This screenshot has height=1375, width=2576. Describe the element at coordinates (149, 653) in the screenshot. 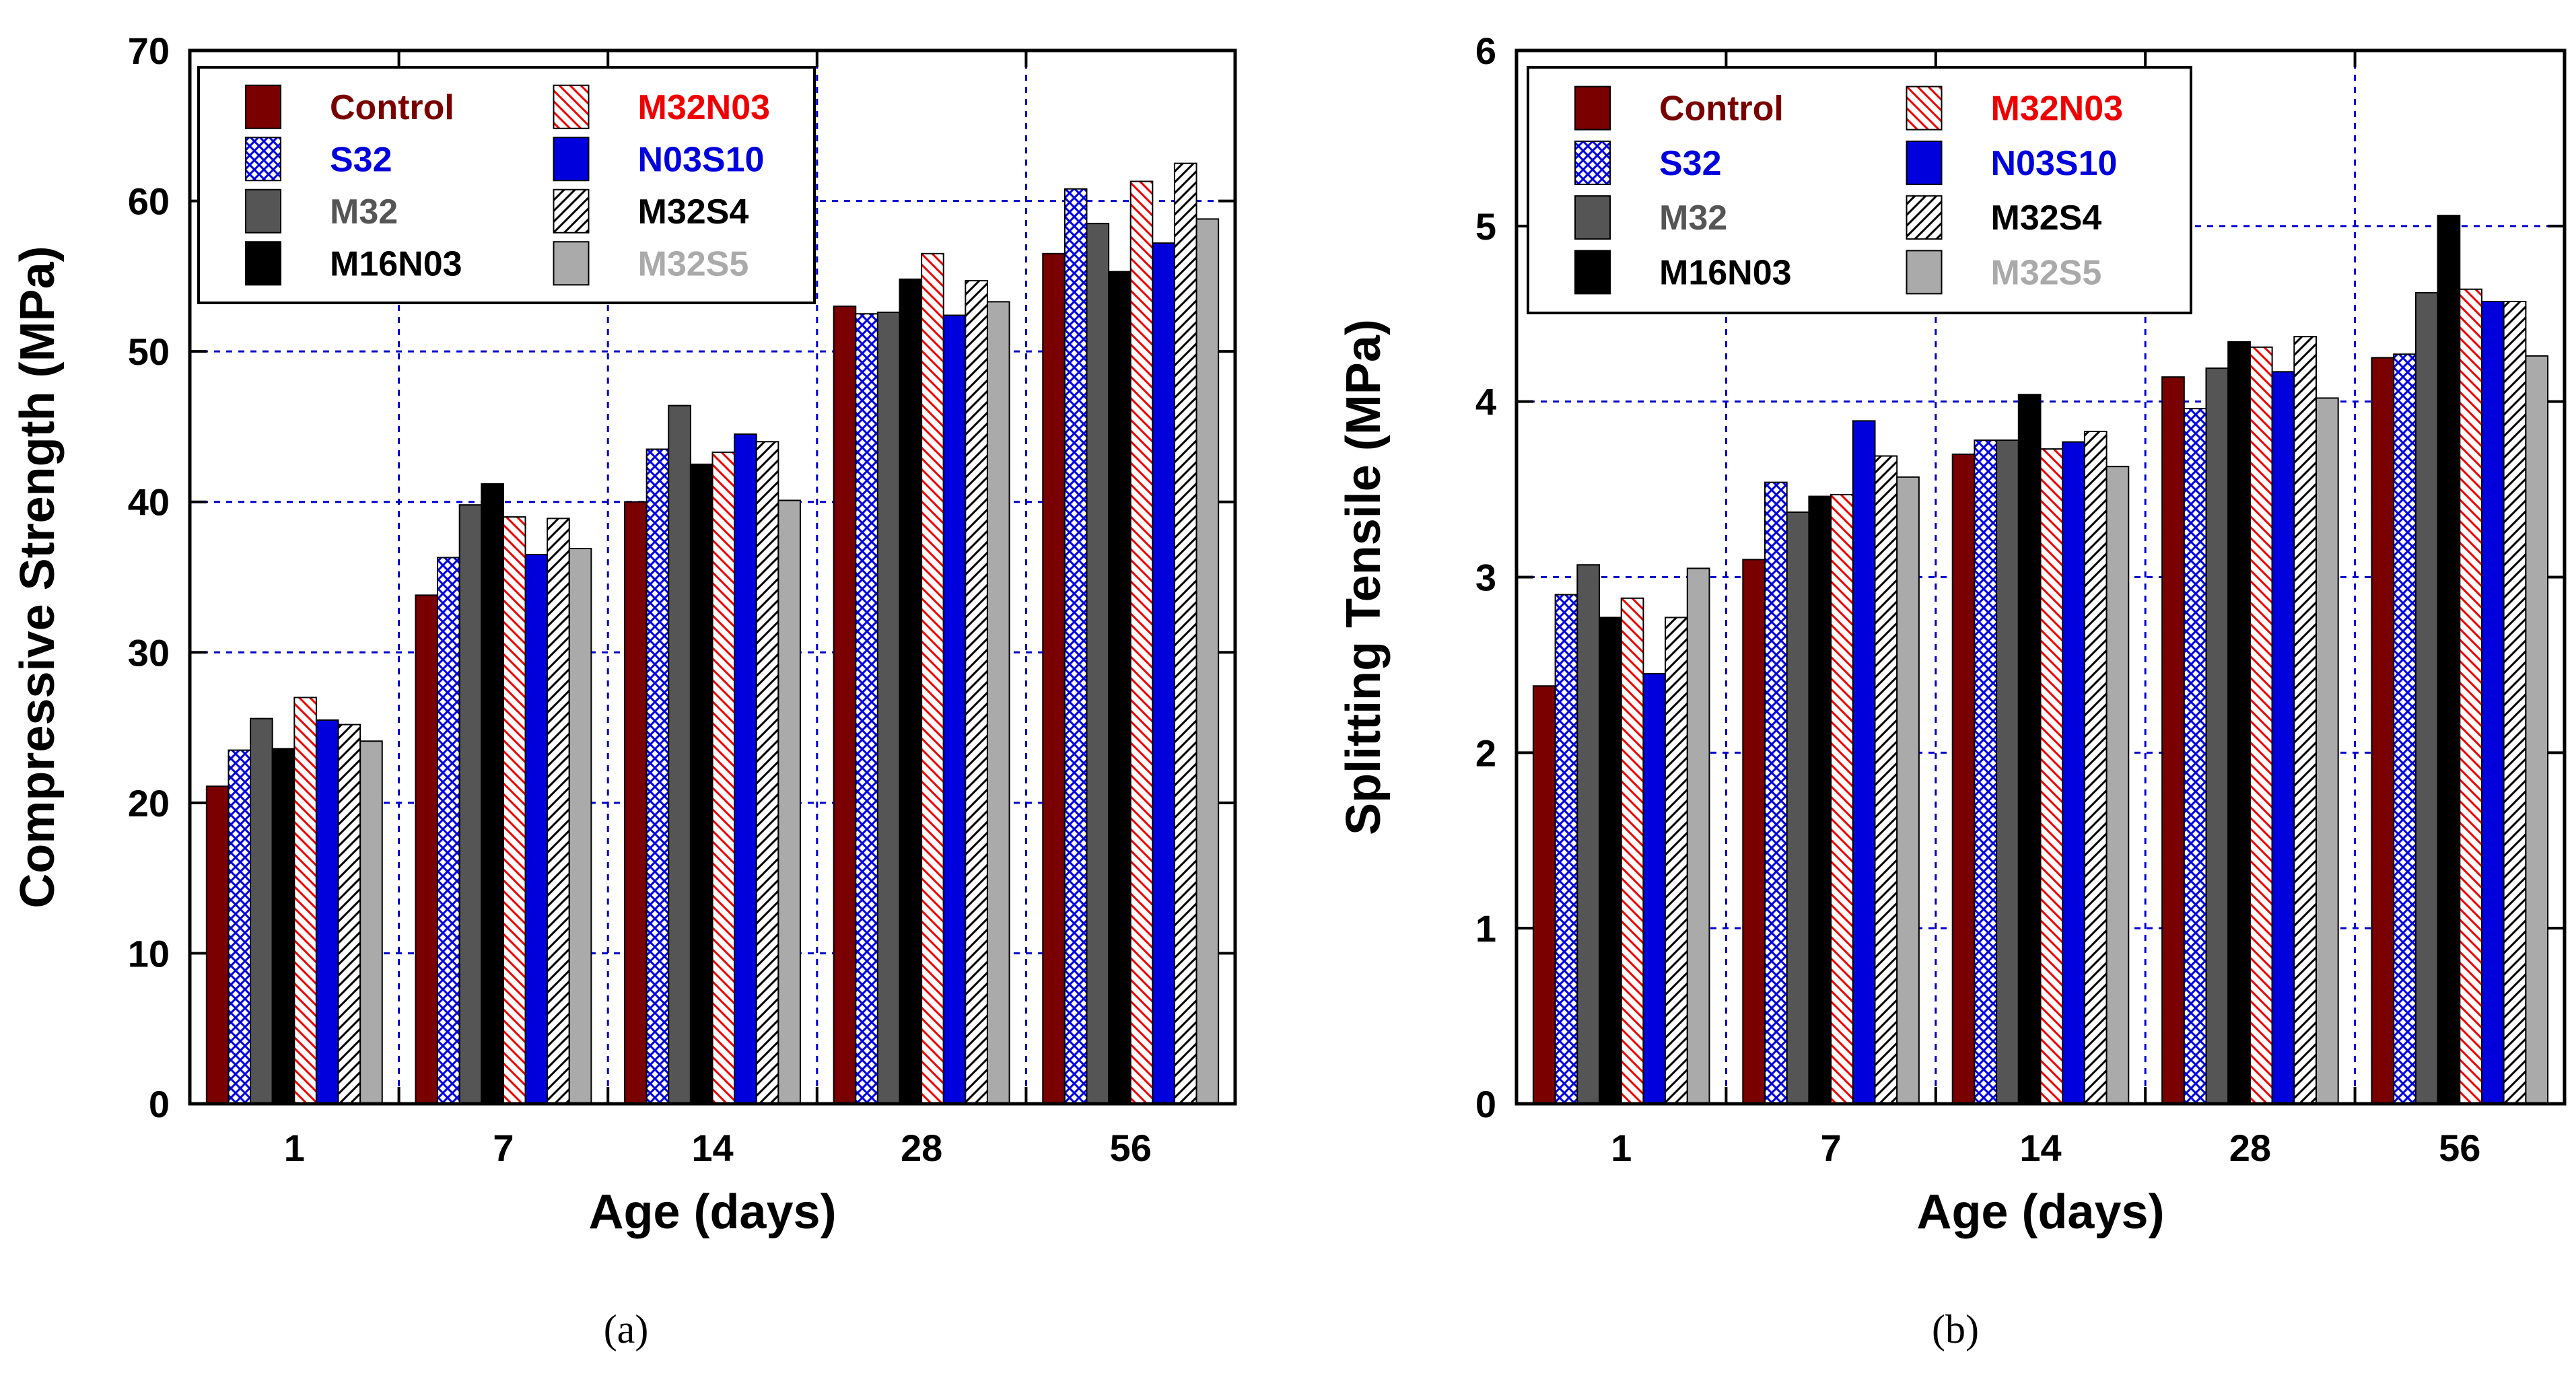

I see `y-tick-label: 30` at that location.